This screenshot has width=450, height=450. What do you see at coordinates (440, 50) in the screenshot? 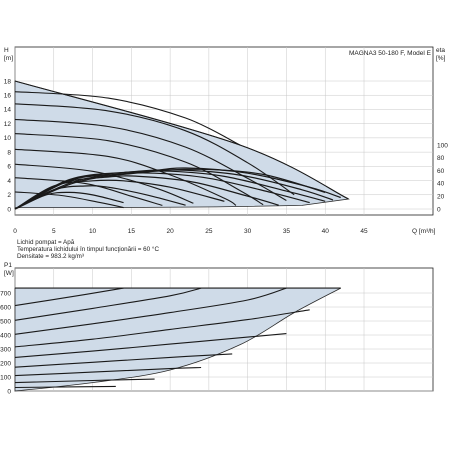
I see `eta-axis-label: eta` at bounding box center [440, 50].